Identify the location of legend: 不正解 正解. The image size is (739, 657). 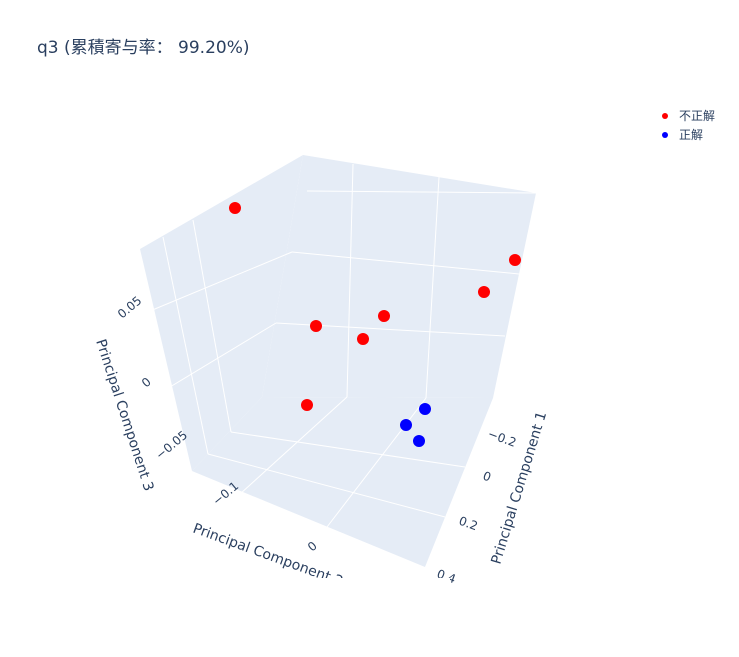
(685, 125).